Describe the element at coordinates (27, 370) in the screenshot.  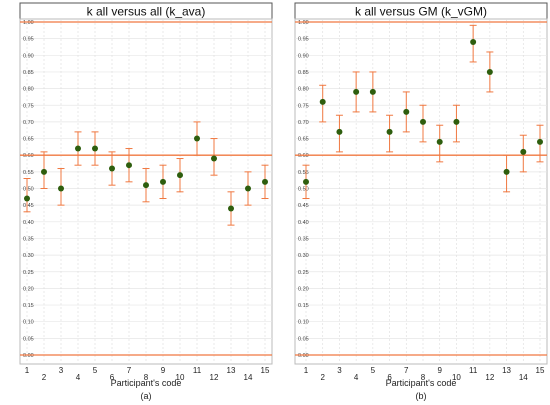
I see `x-tick-label: 1` at that location.